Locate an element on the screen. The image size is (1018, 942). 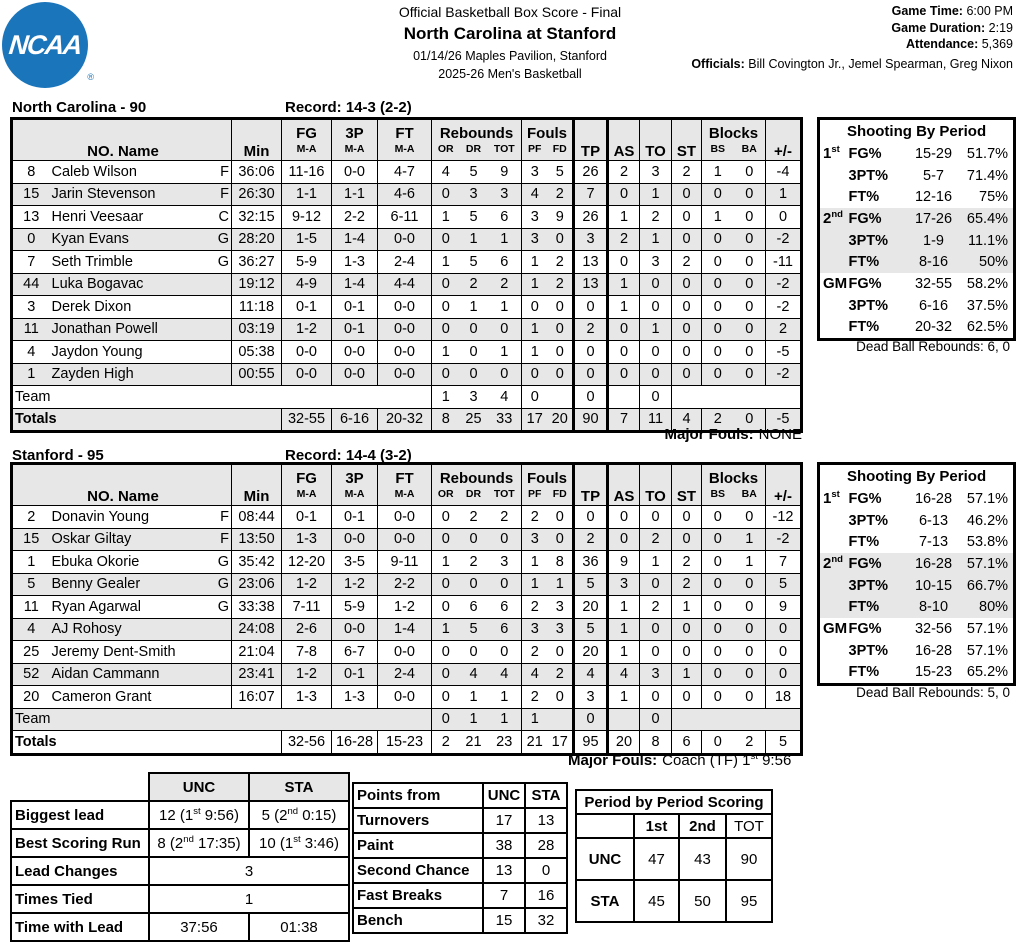
stat-as: 3 is located at coordinates (623, 584).